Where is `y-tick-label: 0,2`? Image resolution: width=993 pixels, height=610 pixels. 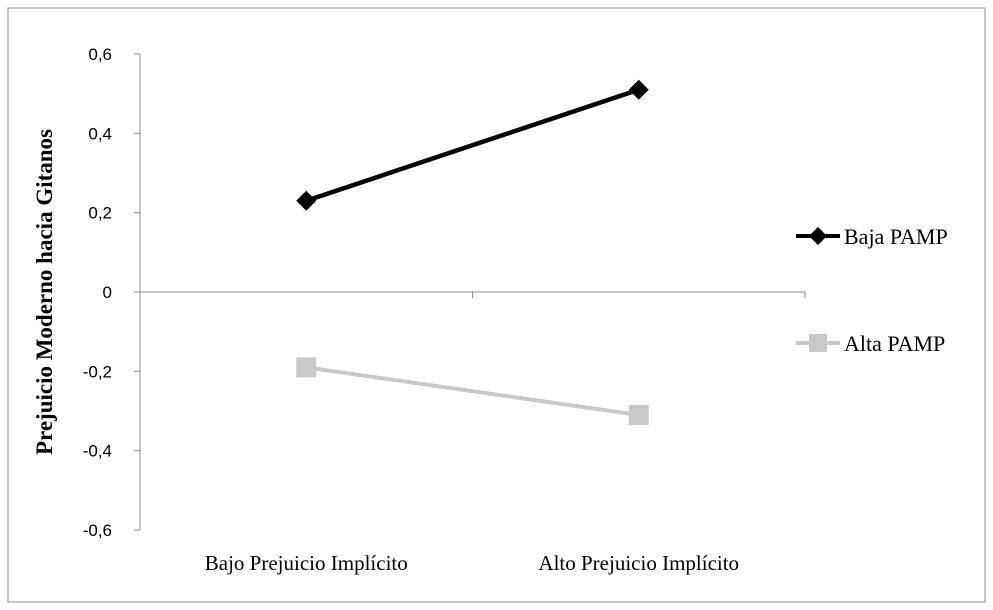 y-tick-label: 0,2 is located at coordinates (100, 213).